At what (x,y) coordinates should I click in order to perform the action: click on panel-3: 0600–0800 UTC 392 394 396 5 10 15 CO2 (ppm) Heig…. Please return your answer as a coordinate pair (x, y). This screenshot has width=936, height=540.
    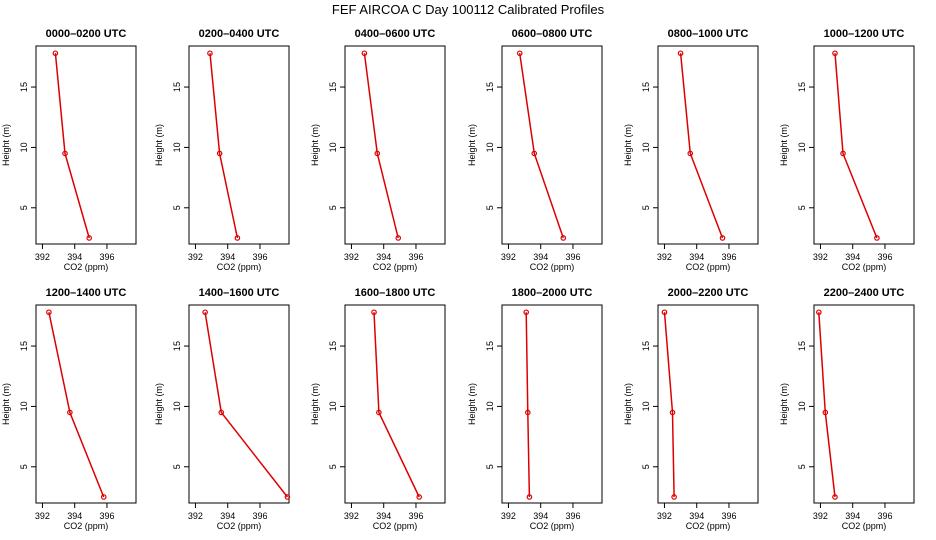
    Looking at the image, I should click on (535, 150).